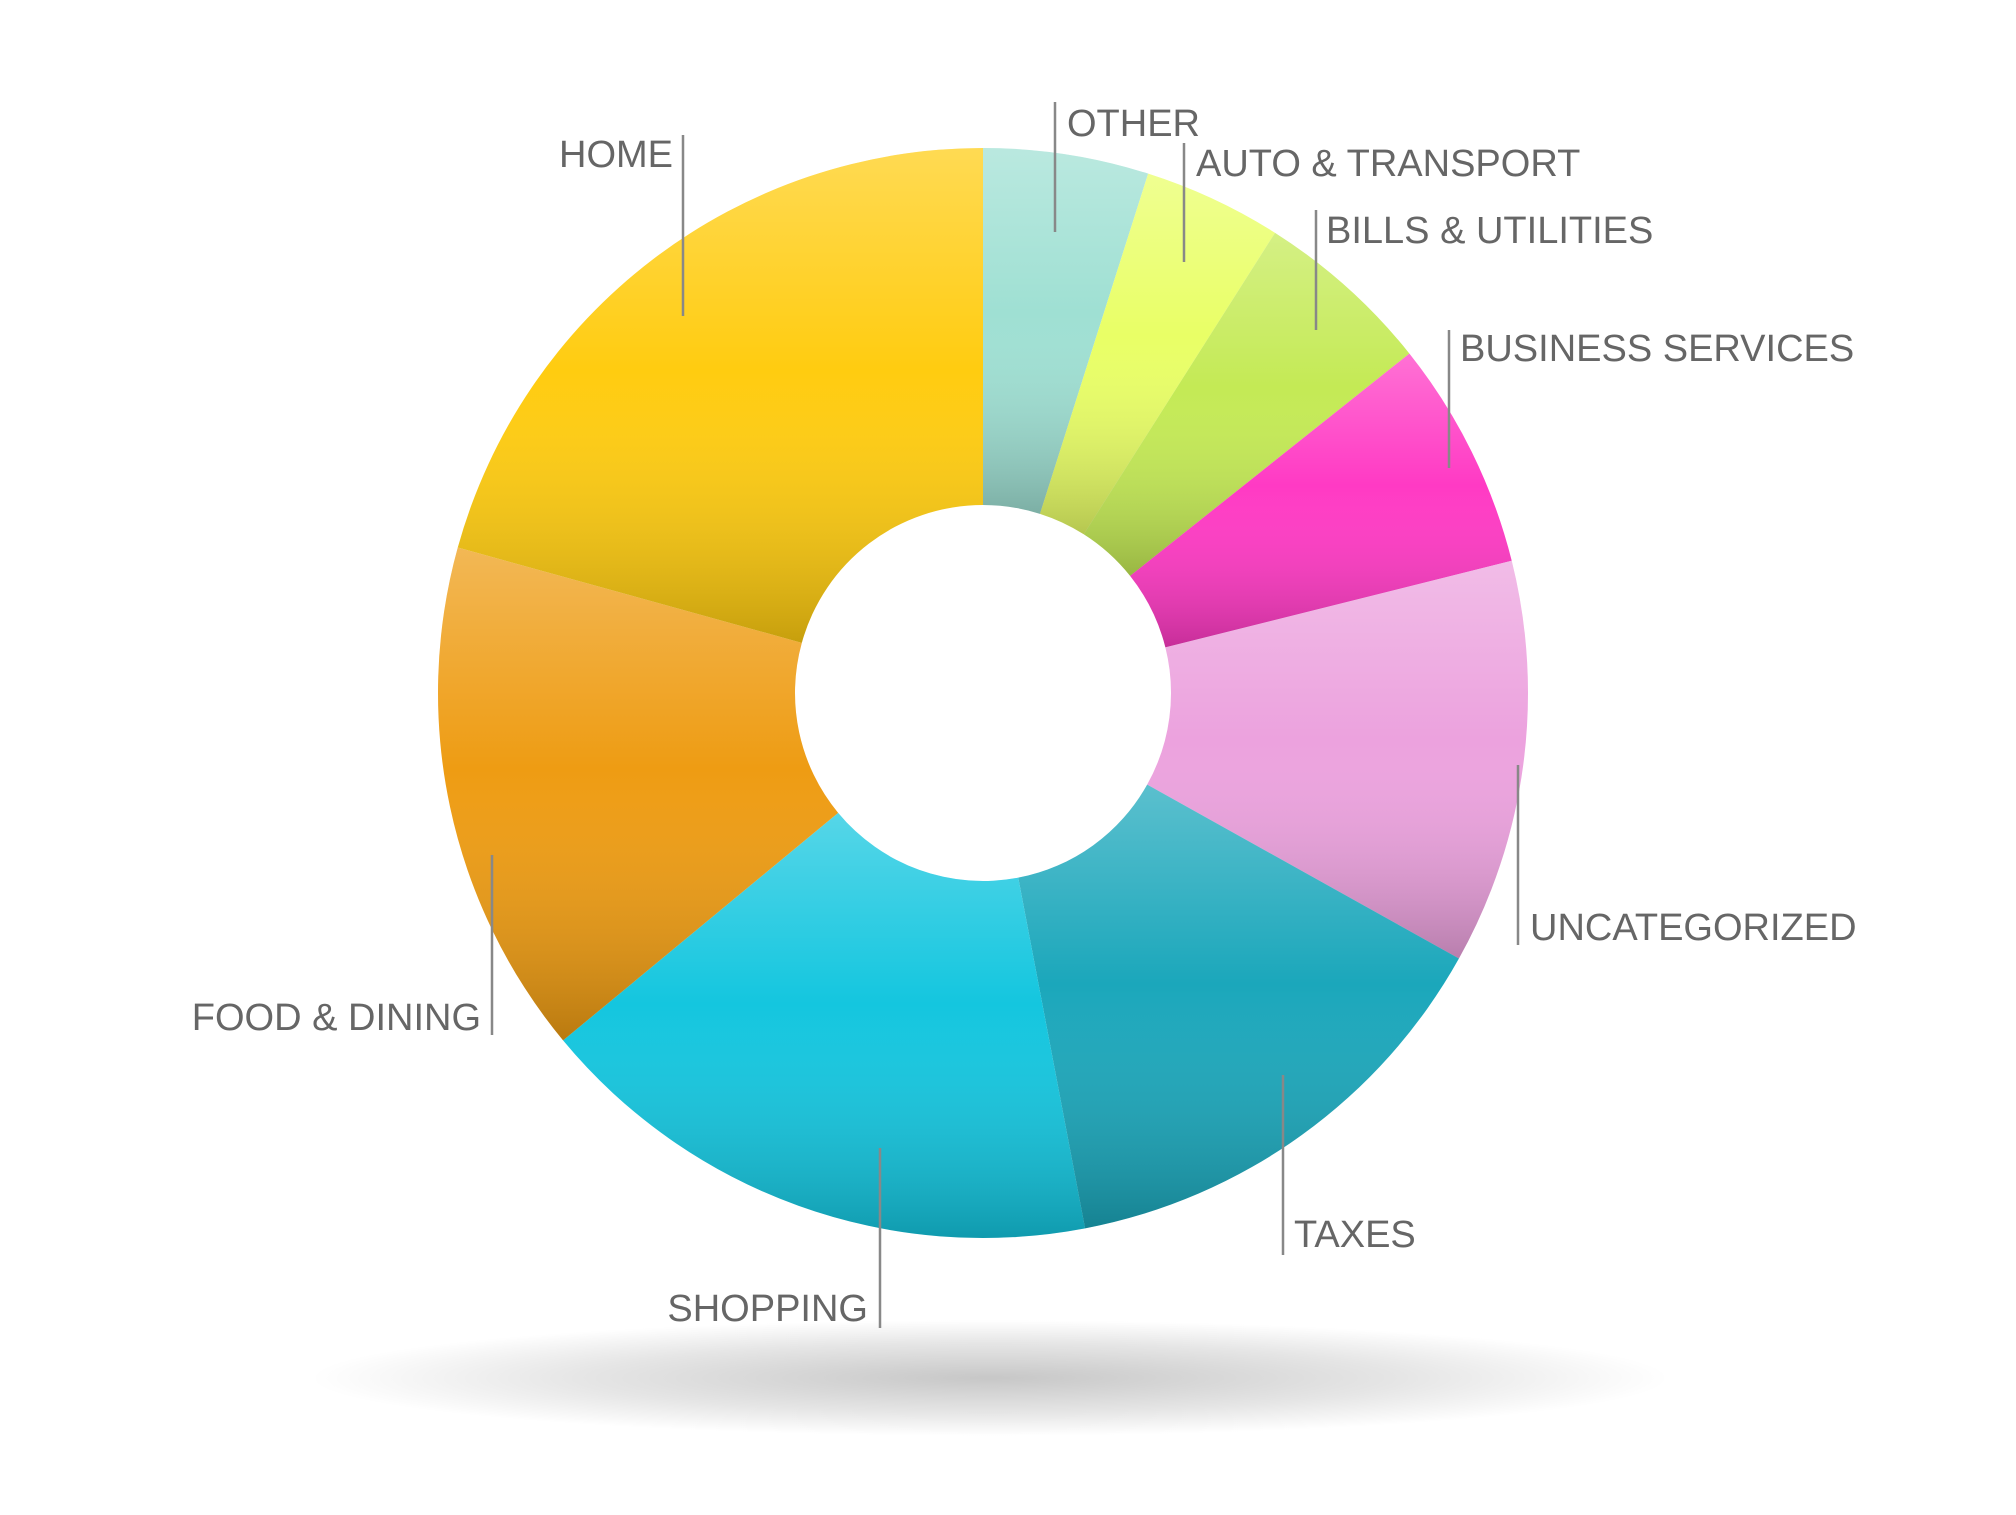  I want to click on slice-label-home: HOME, so click(616, 155).